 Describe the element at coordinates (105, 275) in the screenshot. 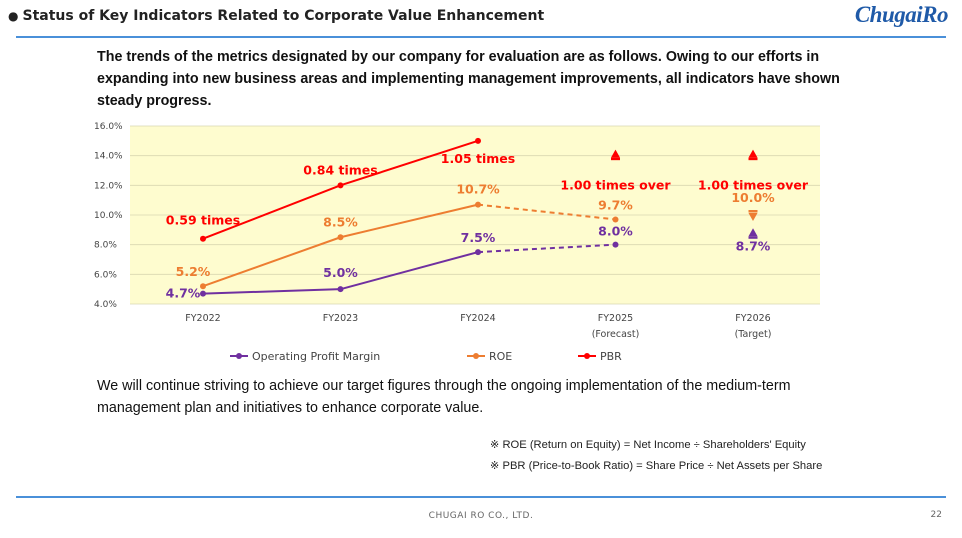

I see `y-tick-label: 6.0%` at that location.